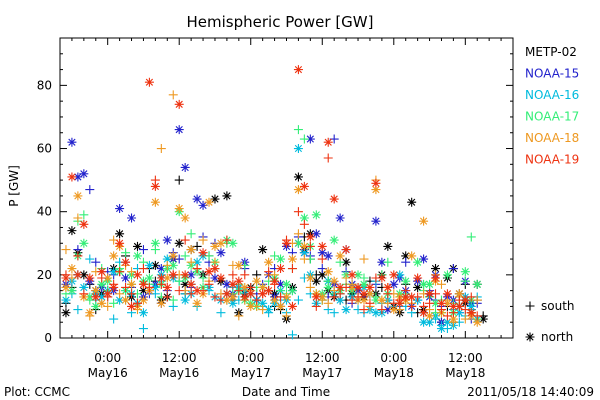  I want to click on marker-legend: south north, so click(550, 321).